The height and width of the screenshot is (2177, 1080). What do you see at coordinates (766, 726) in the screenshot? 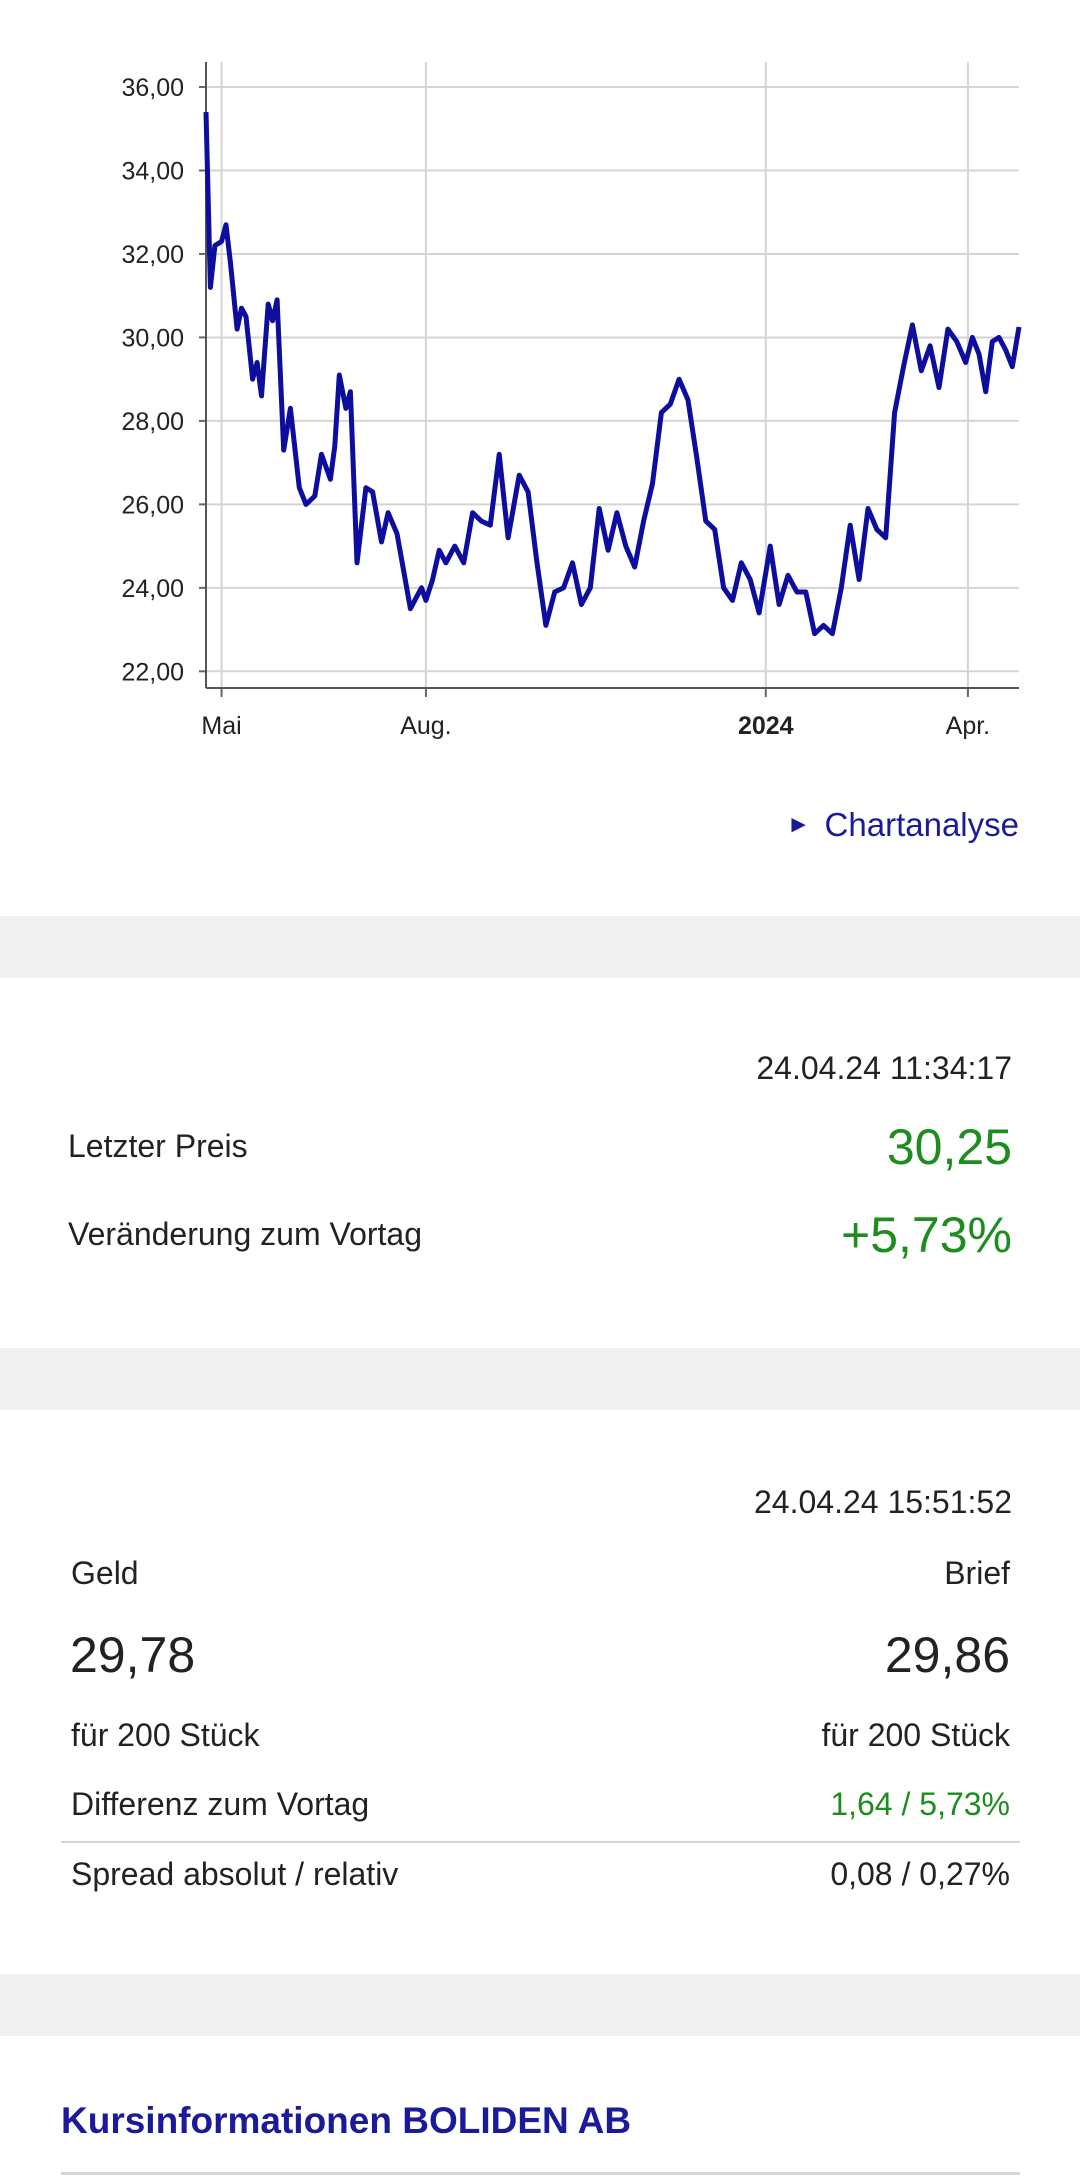
I see `x-tick-label: 2024` at bounding box center [766, 726].